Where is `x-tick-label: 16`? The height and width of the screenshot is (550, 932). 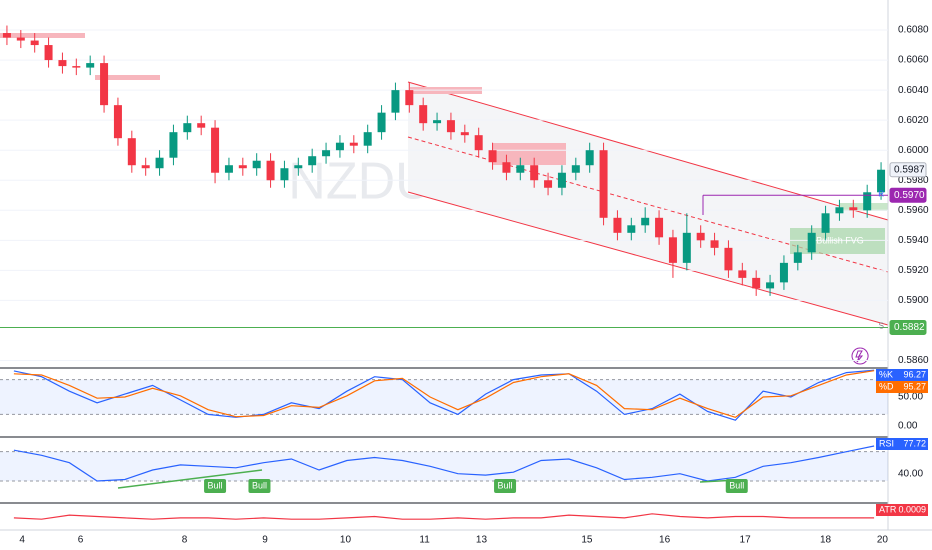
x-tick-label: 16 is located at coordinates (665, 540).